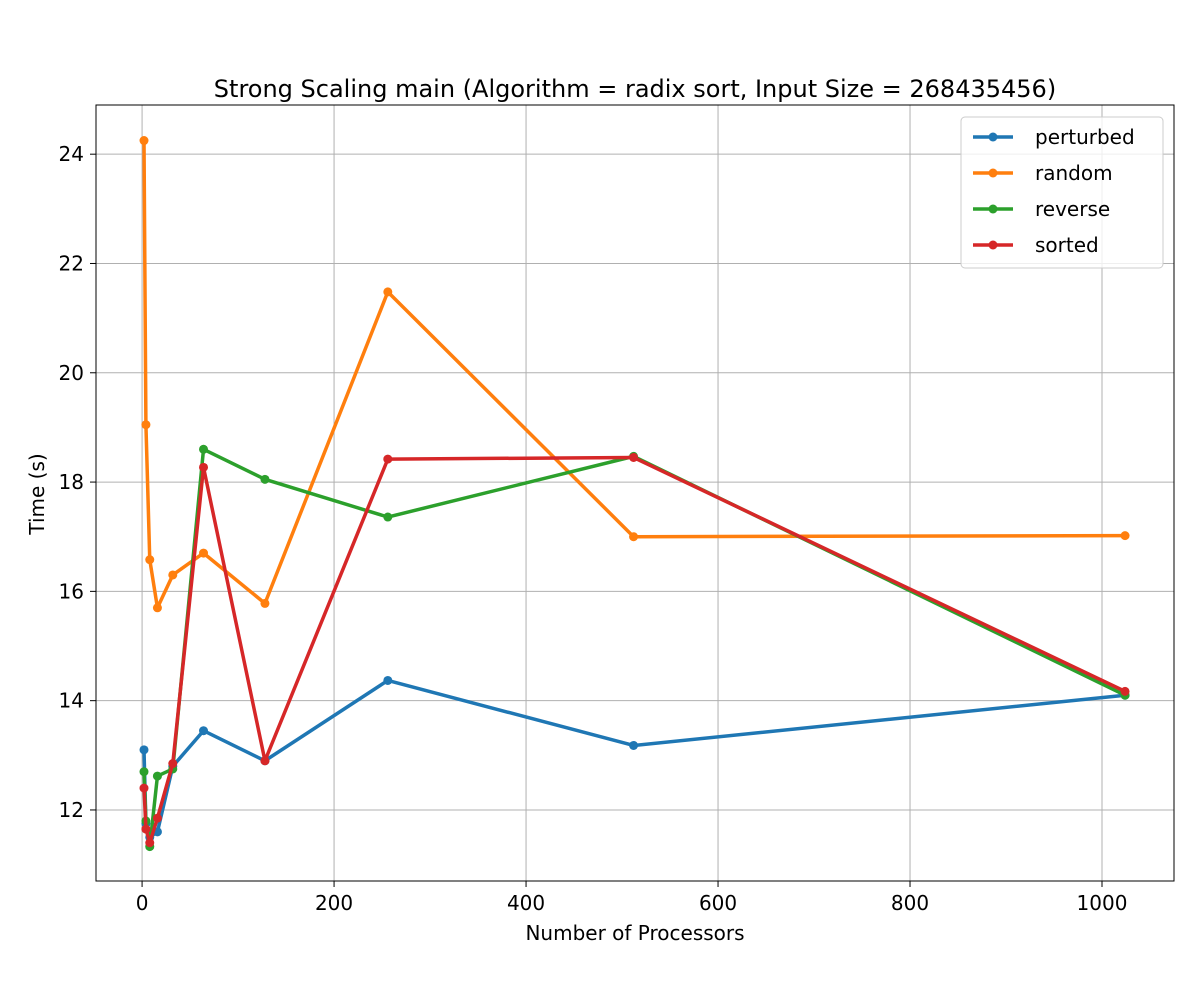 Image resolution: width=1200 pixels, height=1000 pixels. What do you see at coordinates (910, 903) in the screenshot?
I see `x-tick-label: 800` at bounding box center [910, 903].